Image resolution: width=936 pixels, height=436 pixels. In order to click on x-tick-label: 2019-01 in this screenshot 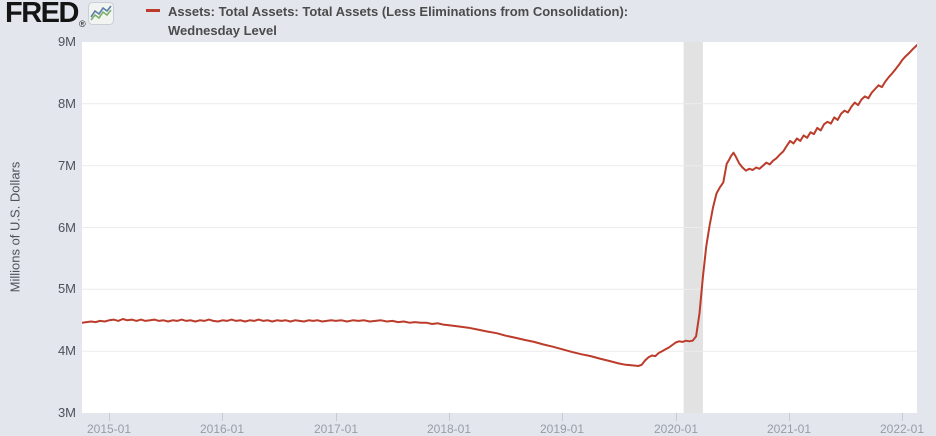, I will do `click(562, 429)`.